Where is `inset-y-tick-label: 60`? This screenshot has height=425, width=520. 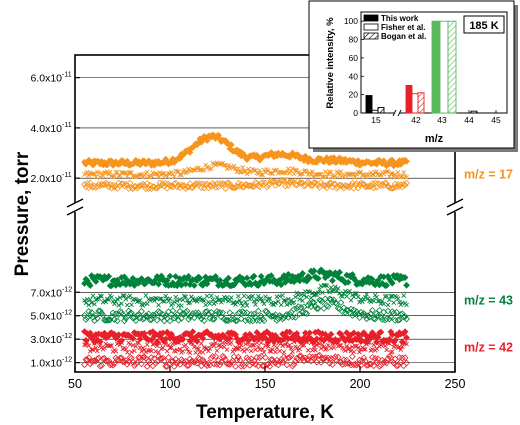
inset-y-tick-label: 60 is located at coordinates (354, 58).